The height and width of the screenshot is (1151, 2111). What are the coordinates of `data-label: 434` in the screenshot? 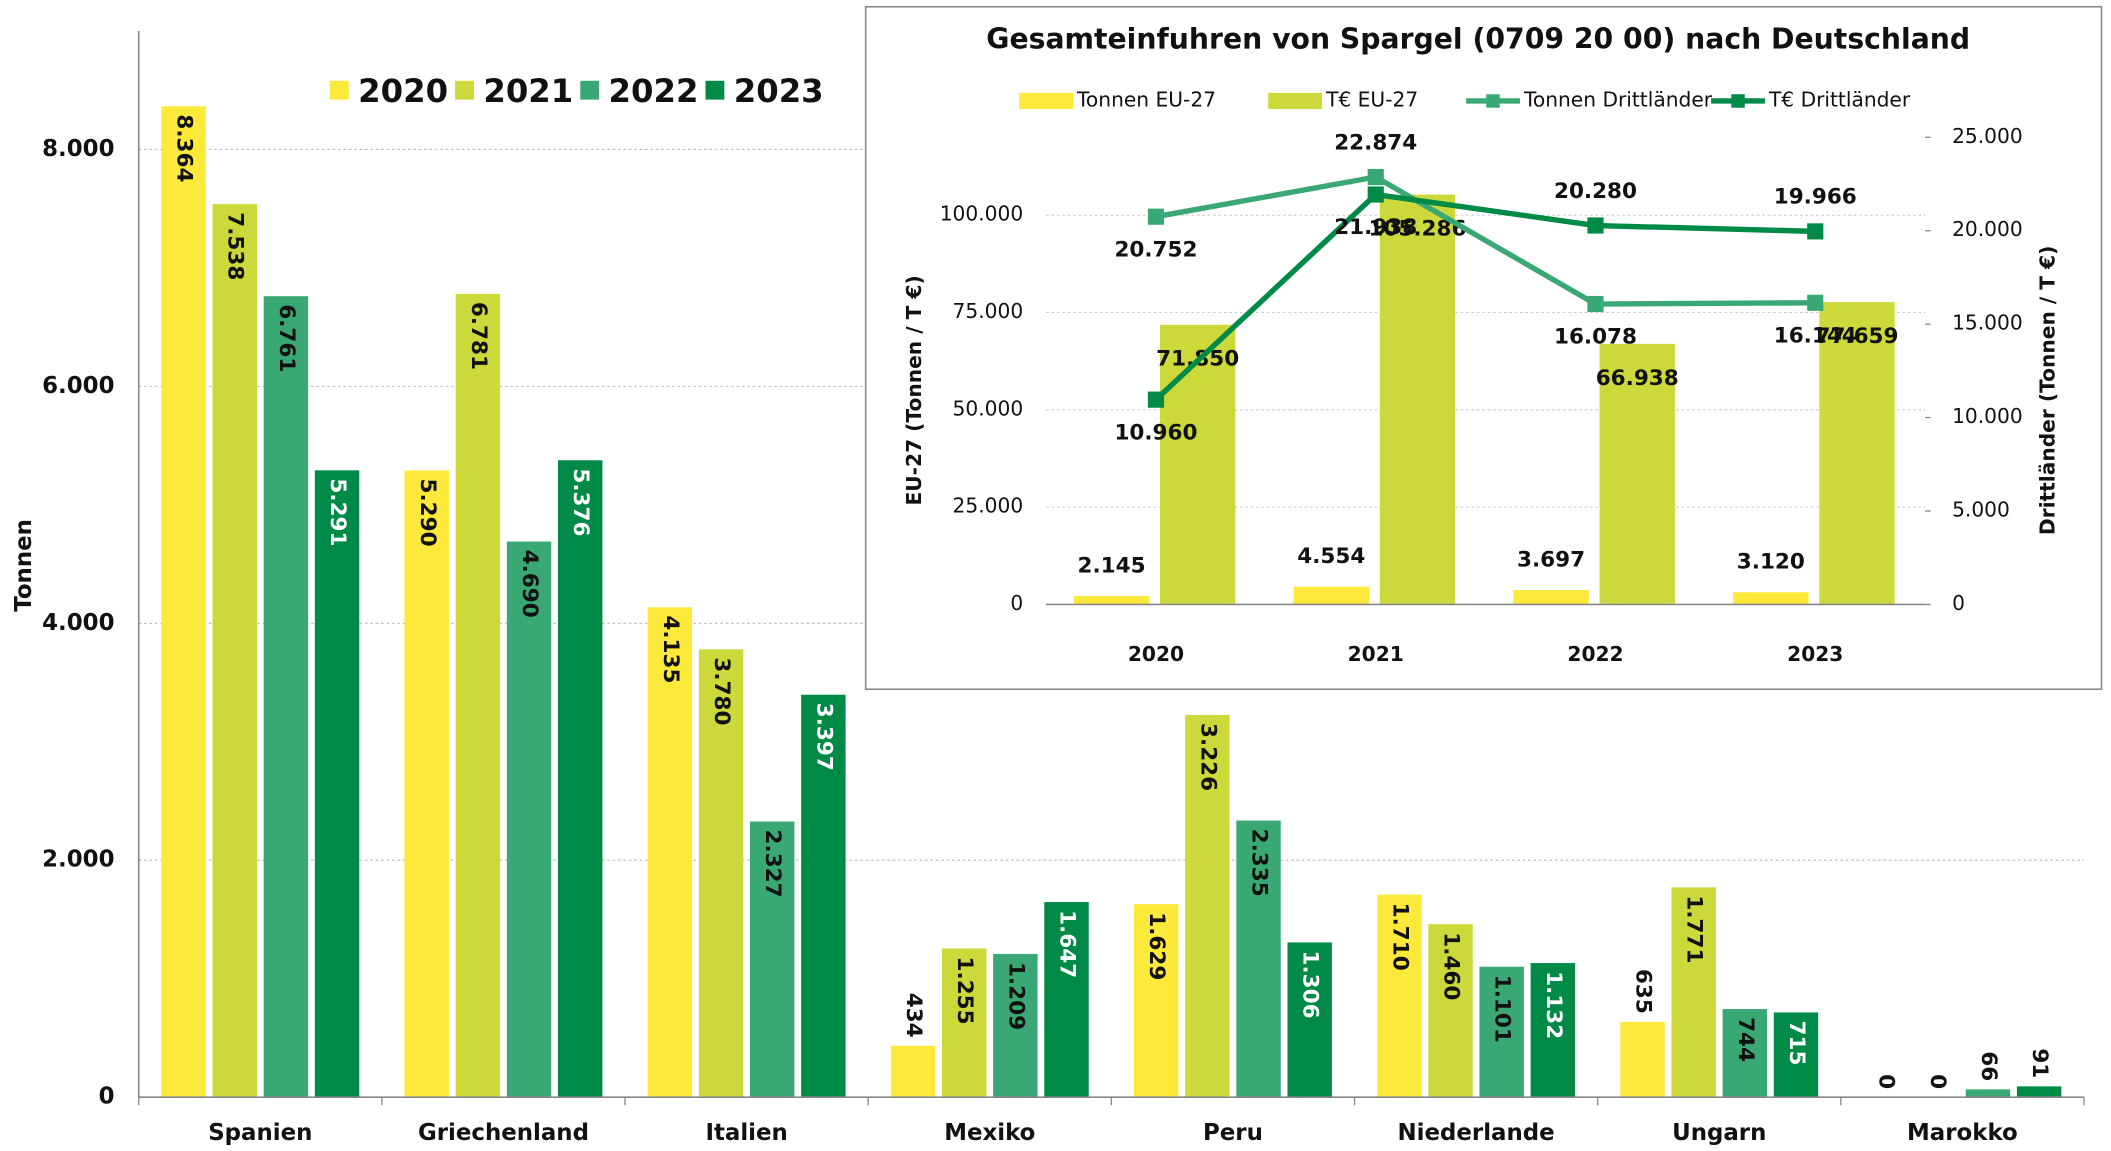 It's located at (913, 1015).